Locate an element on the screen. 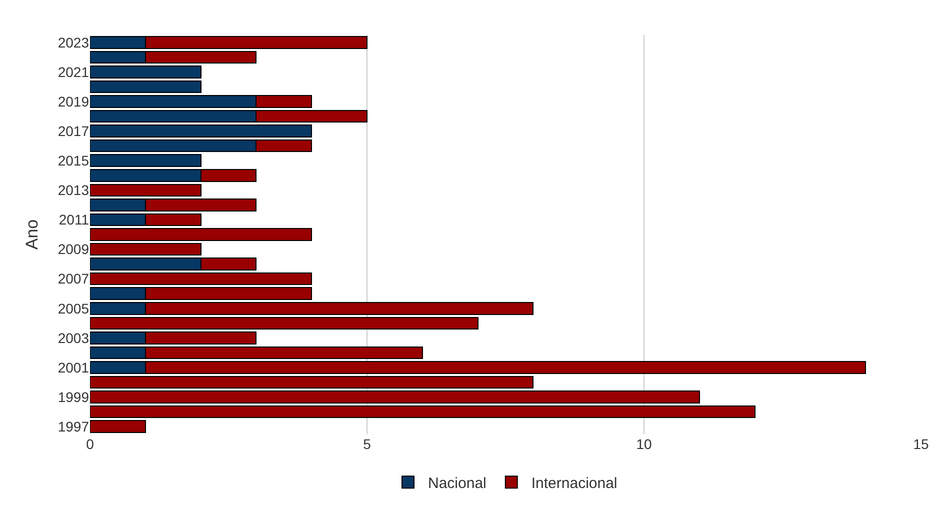 This screenshot has height=511, width=941. y-tick-label: 2003 is located at coordinates (74, 338).